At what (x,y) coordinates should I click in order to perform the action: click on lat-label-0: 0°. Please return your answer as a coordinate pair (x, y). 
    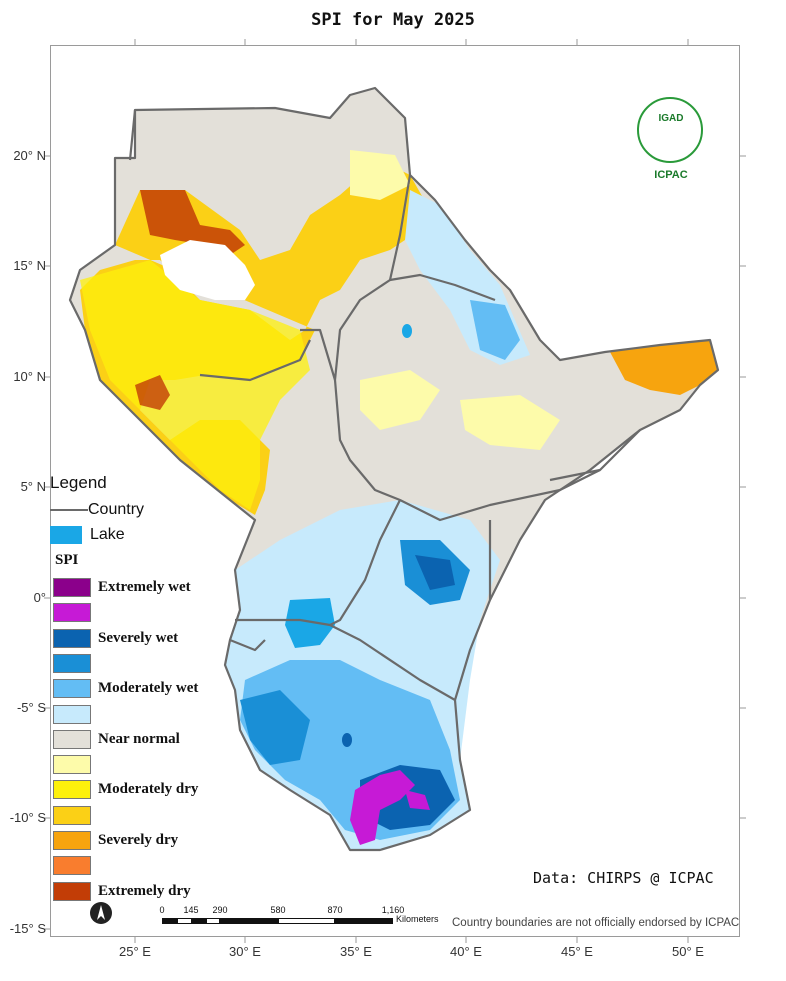
    Looking at the image, I should click on (39, 597).